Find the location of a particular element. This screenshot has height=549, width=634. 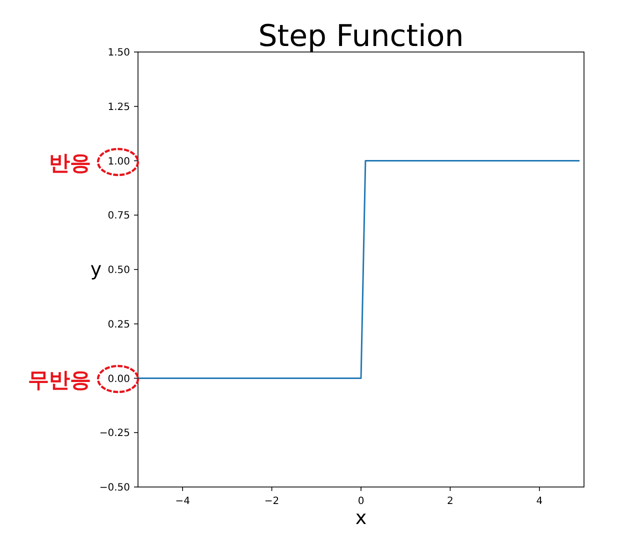

x-tick-label: 2 is located at coordinates (450, 501).